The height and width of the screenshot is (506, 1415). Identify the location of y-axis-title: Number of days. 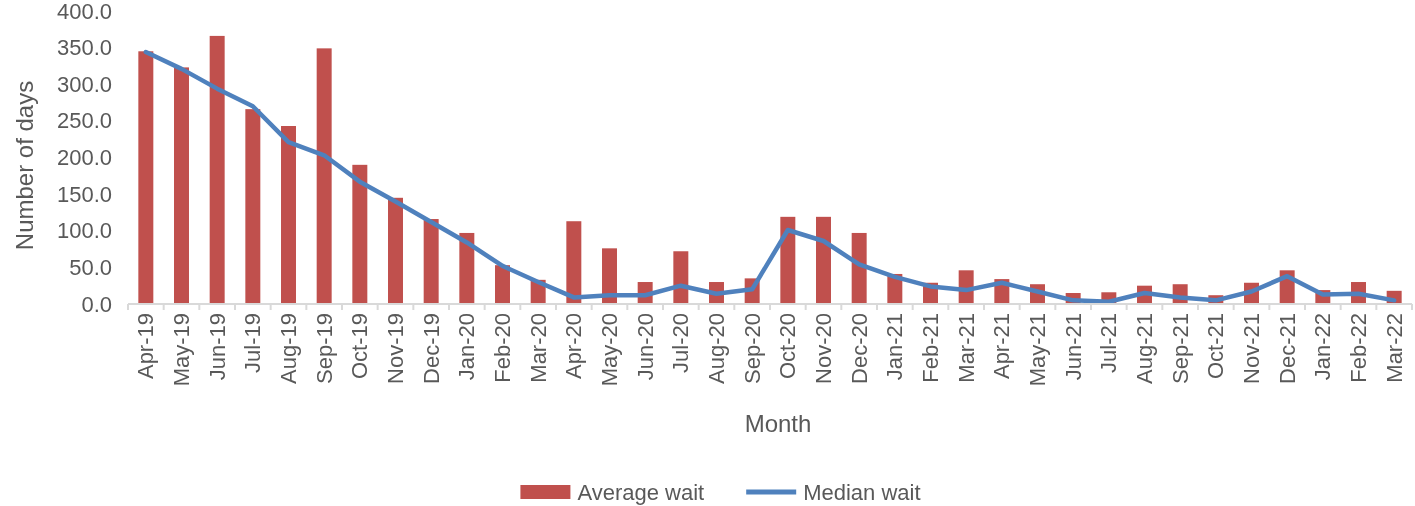
(24, 165).